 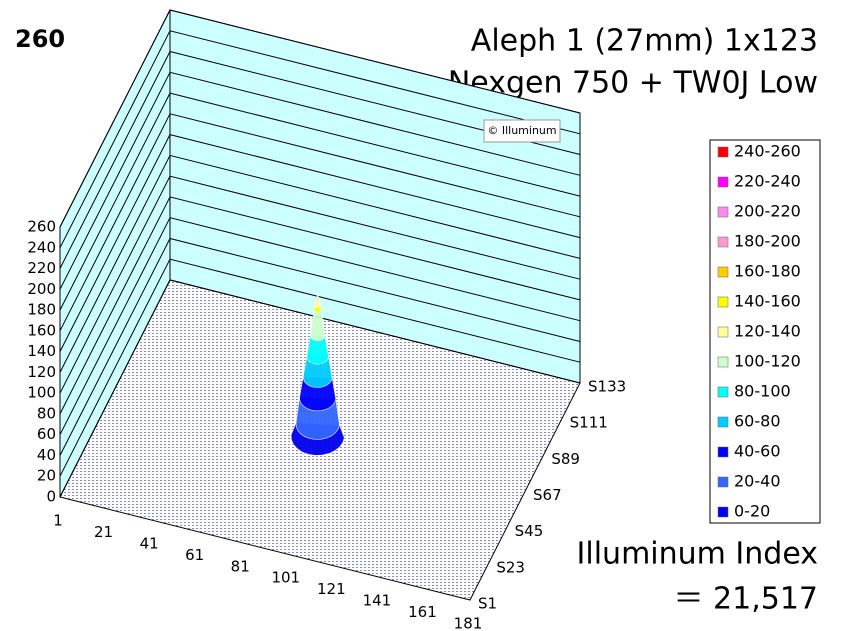 I want to click on x-tick-label: 141, so click(x=377, y=601).